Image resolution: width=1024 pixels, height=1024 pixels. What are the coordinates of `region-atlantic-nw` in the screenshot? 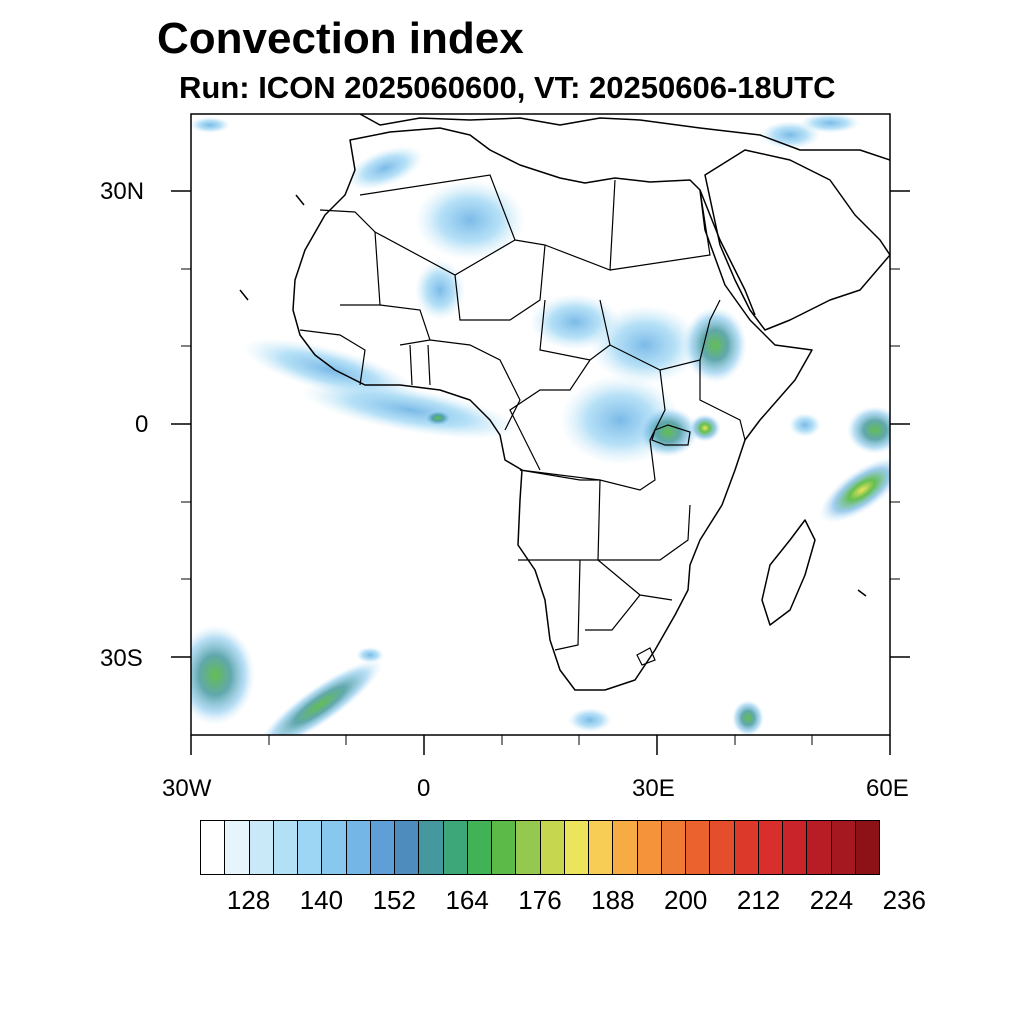 It's located at (210, 125).